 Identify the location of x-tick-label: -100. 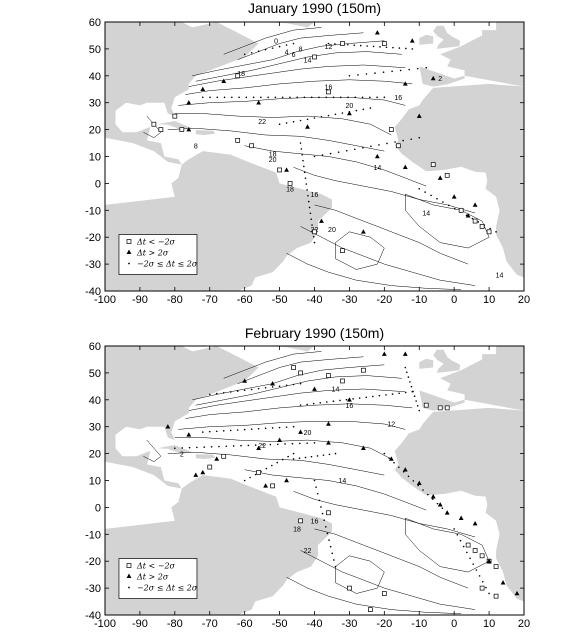
(105, 300).